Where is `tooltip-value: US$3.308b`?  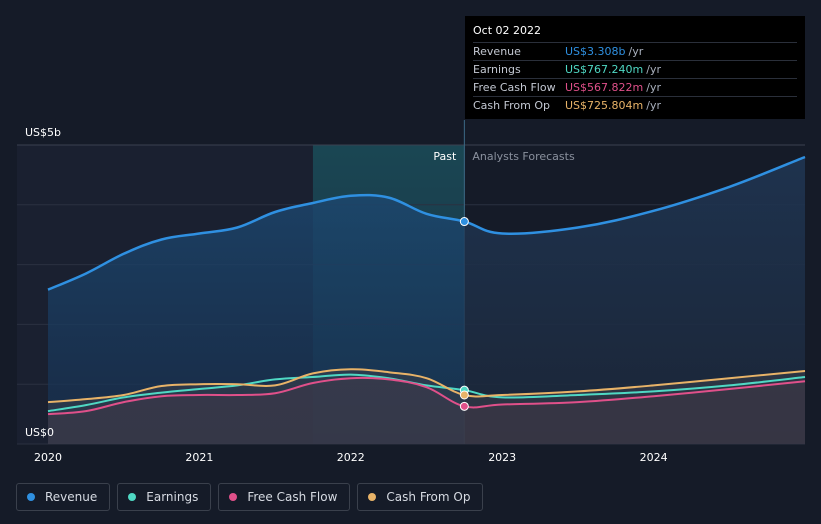 tooltip-value: US$3.308b is located at coordinates (595, 51).